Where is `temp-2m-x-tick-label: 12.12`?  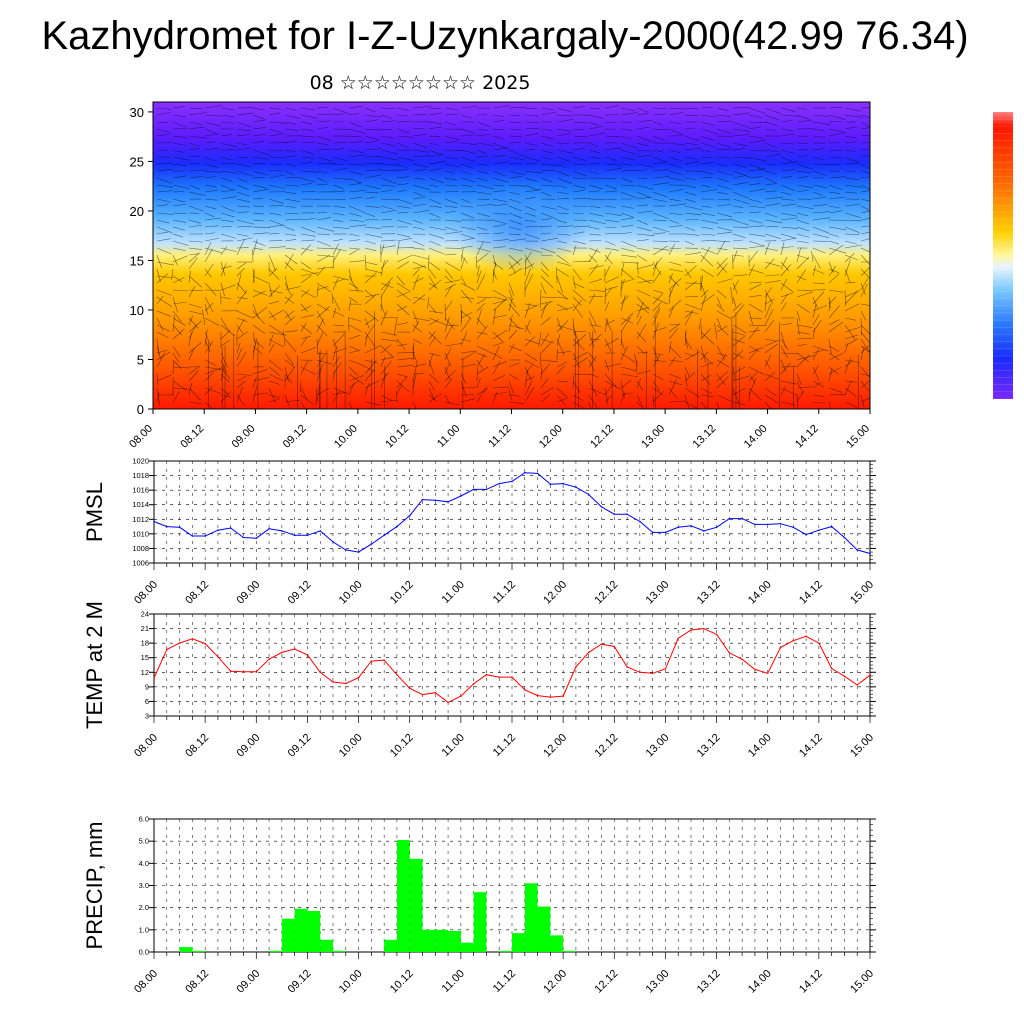 temp-2m-x-tick-label: 12.12 is located at coordinates (606, 746).